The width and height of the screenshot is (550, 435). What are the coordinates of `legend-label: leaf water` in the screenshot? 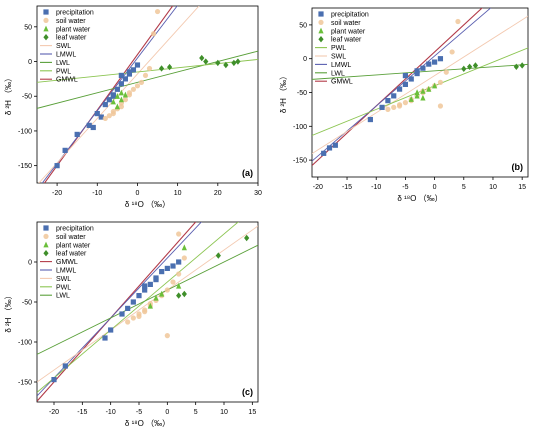 It's located at (71, 38).